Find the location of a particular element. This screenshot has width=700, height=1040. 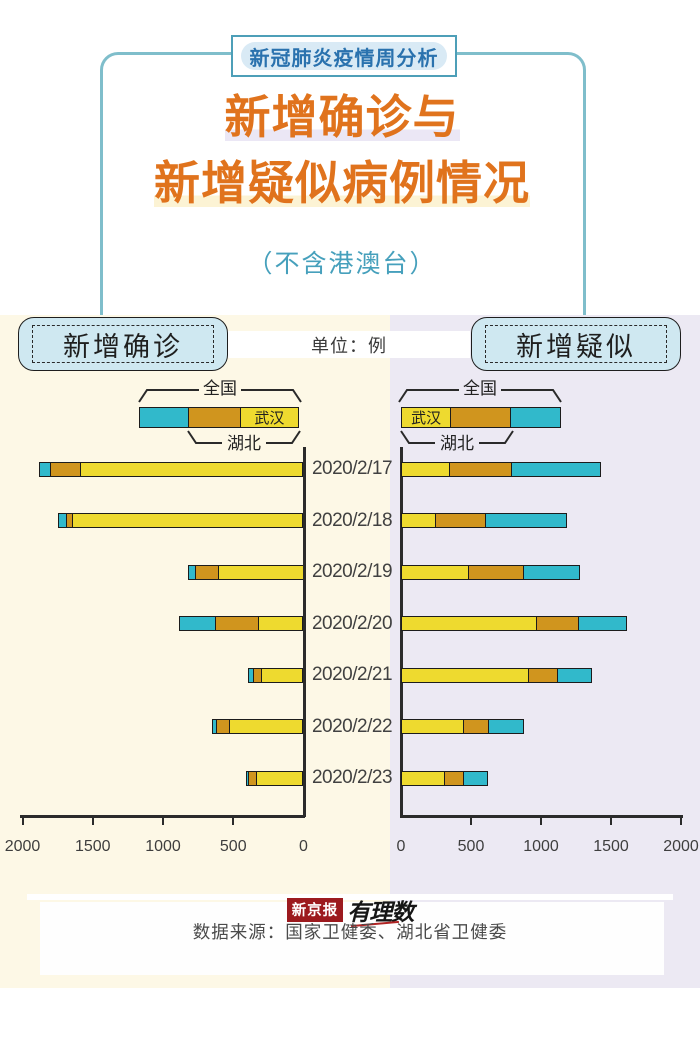

data-source: 数据来源：国家卫健委、湖北省卫健委 is located at coordinates (350, 932).